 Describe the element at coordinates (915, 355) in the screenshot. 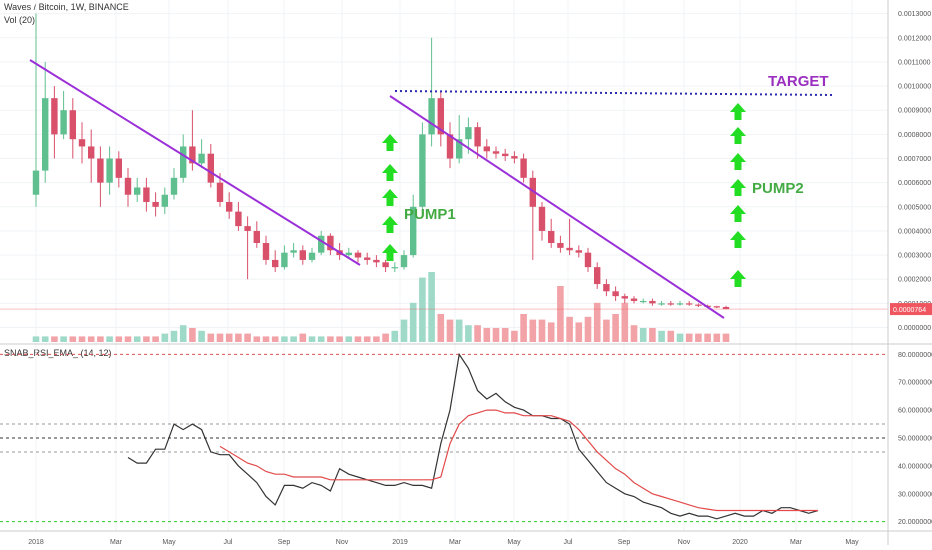

I see `rsi-y-tick-label: 80.0000000` at that location.